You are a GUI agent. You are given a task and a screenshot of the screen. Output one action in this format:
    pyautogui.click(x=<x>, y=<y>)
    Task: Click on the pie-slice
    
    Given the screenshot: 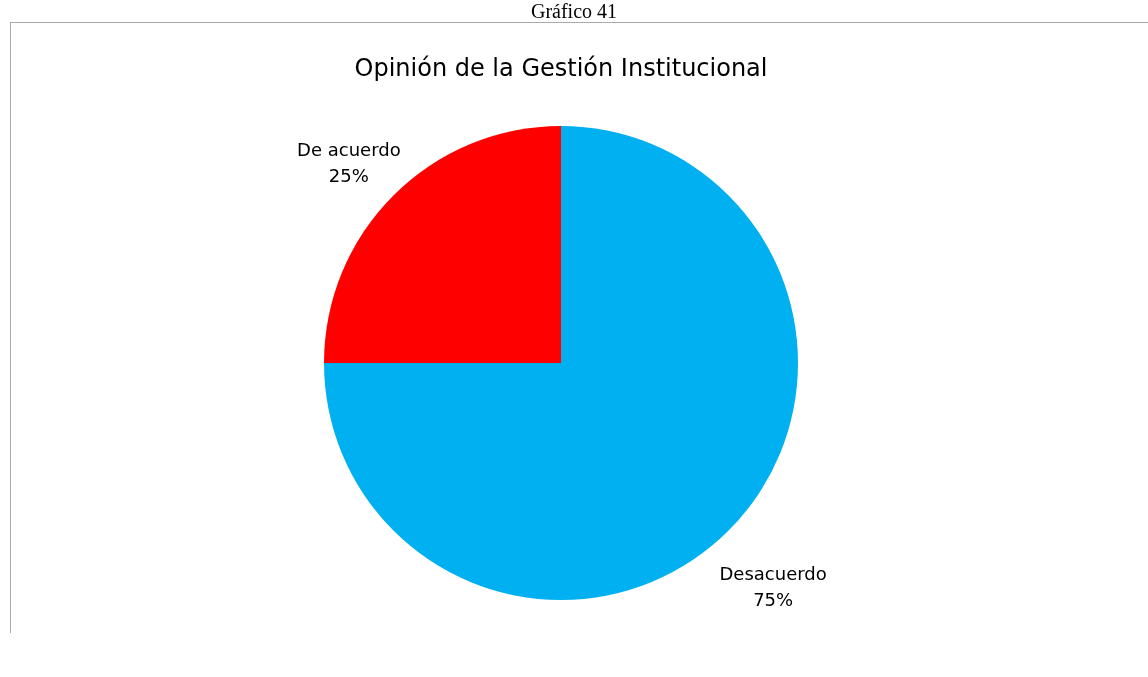 What is the action you would take?
    pyautogui.click(x=442, y=244)
    